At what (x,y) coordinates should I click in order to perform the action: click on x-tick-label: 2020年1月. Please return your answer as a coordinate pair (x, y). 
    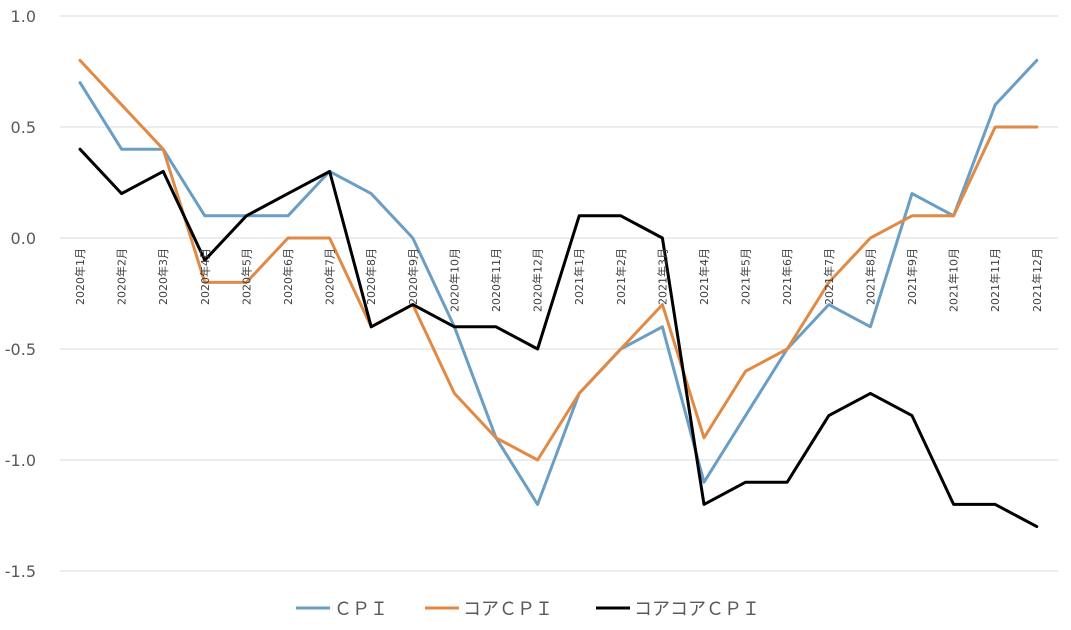
    Looking at the image, I should click on (80, 276).